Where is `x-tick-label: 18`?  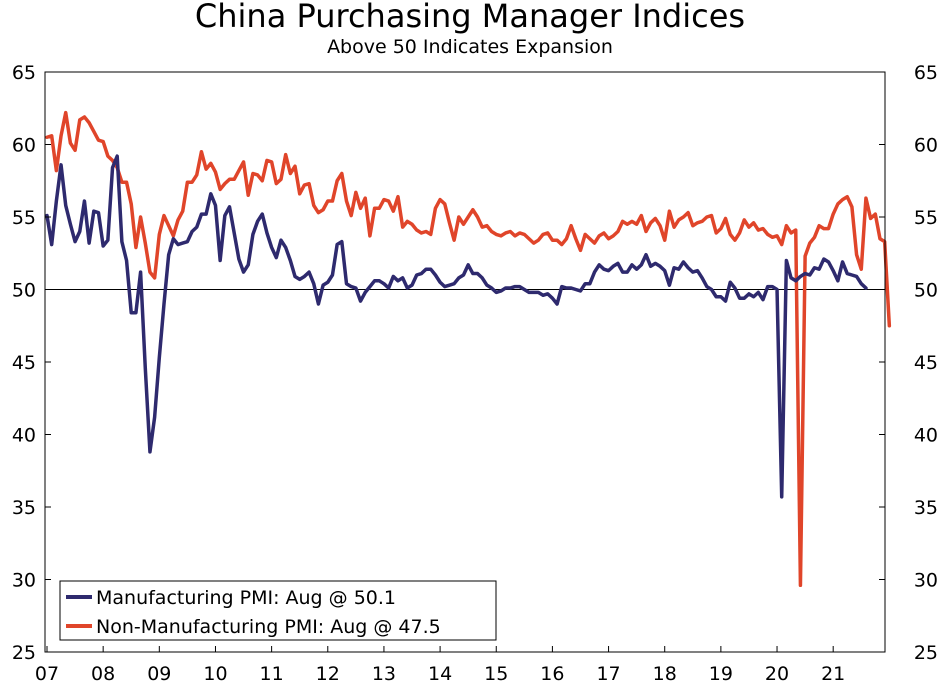
x-tick-label: 18 is located at coordinates (665, 674).